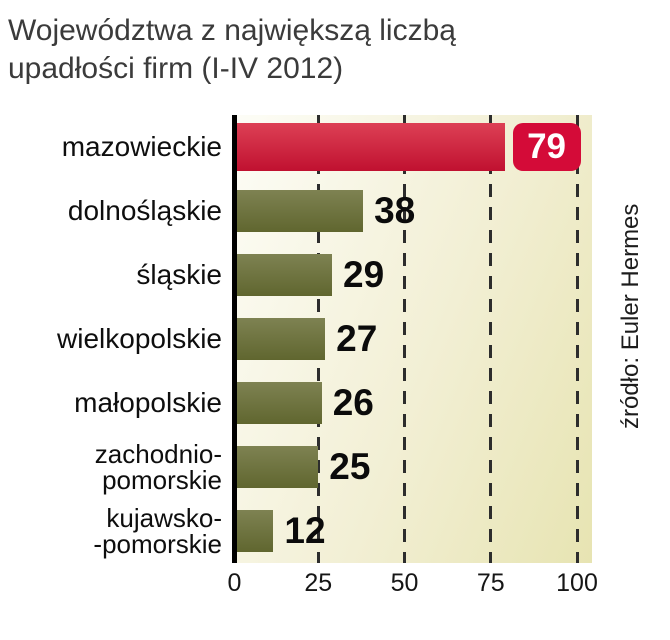  What do you see at coordinates (350, 466) in the screenshot?
I see `value-label: 25` at bounding box center [350, 466].